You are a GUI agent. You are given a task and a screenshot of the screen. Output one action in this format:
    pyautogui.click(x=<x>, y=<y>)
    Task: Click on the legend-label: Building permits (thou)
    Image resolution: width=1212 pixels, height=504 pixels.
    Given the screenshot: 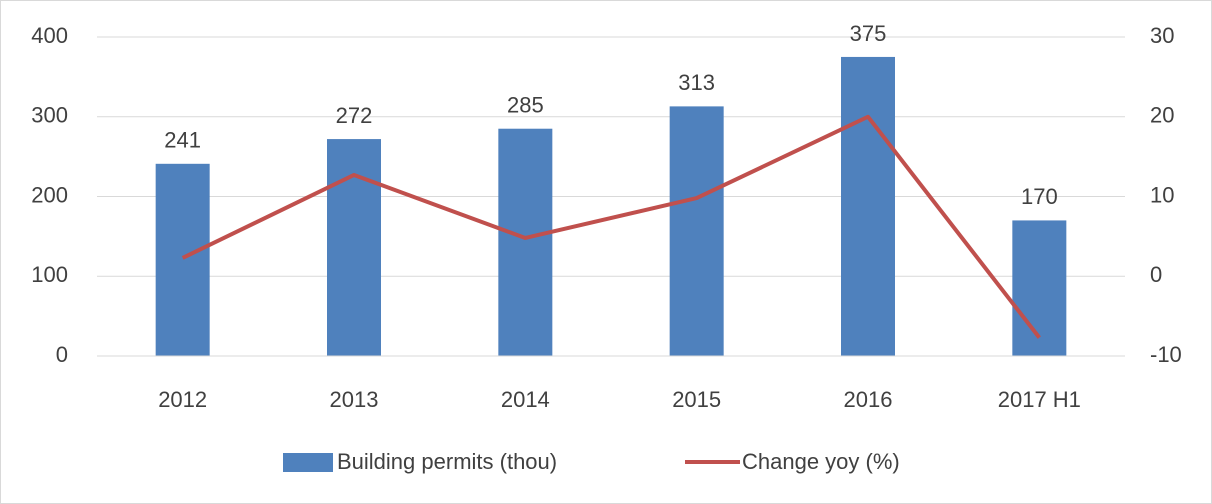 What is the action you would take?
    pyautogui.click(x=447, y=461)
    